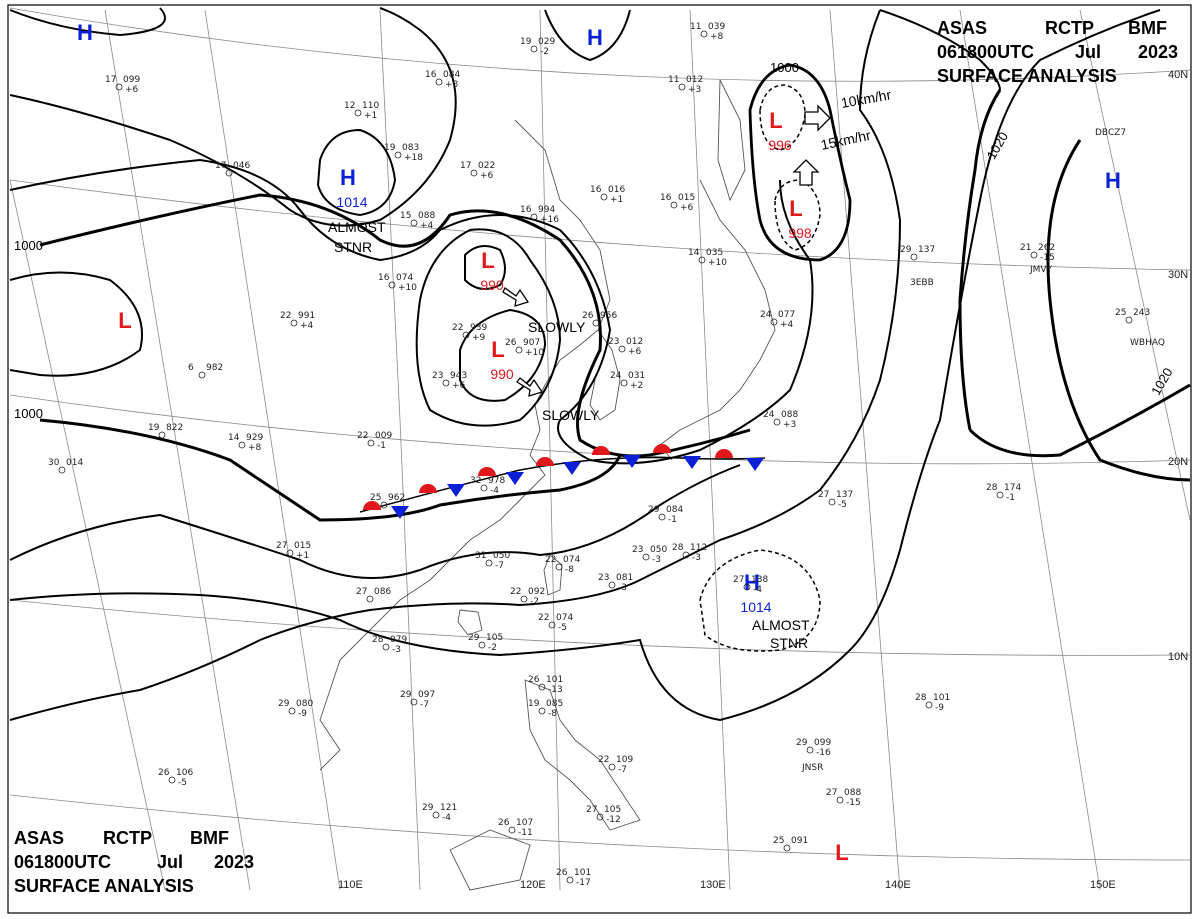  Describe the element at coordinates (845, 140) in the screenshot. I see `annotation-speed: 15km/hr` at that location.